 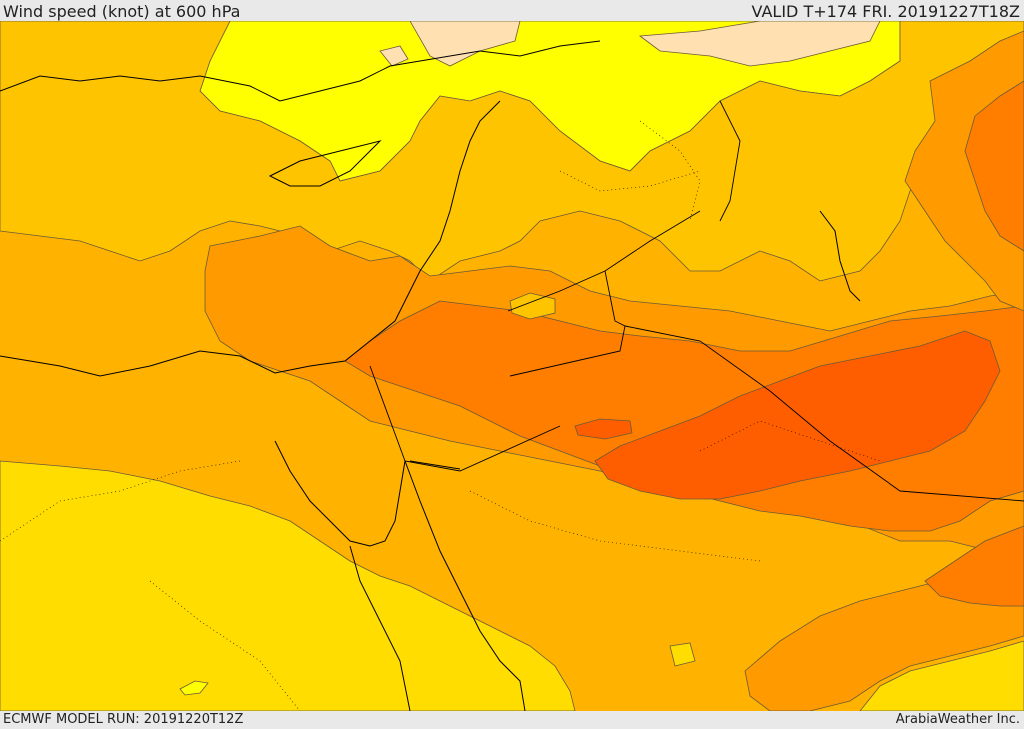 I want to click on orange-dark-east, so click(x=974, y=566).